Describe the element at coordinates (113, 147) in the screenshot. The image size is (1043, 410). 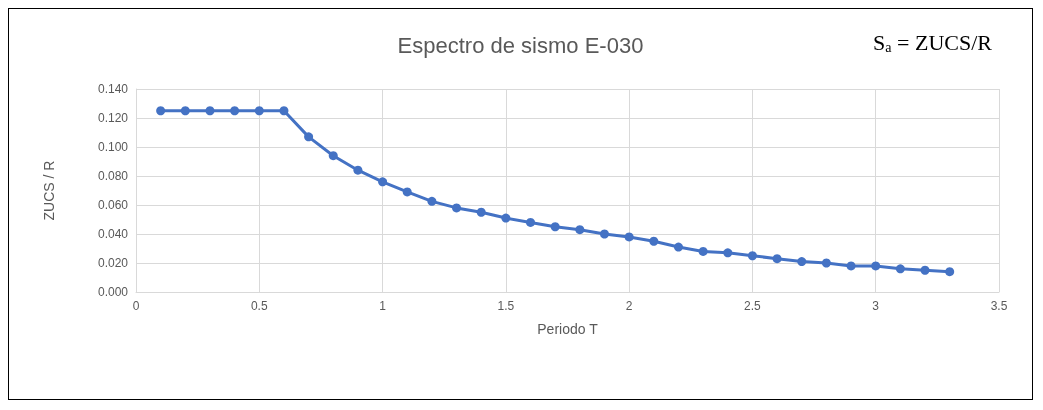
I see `y-tick-label: 0.100` at that location.